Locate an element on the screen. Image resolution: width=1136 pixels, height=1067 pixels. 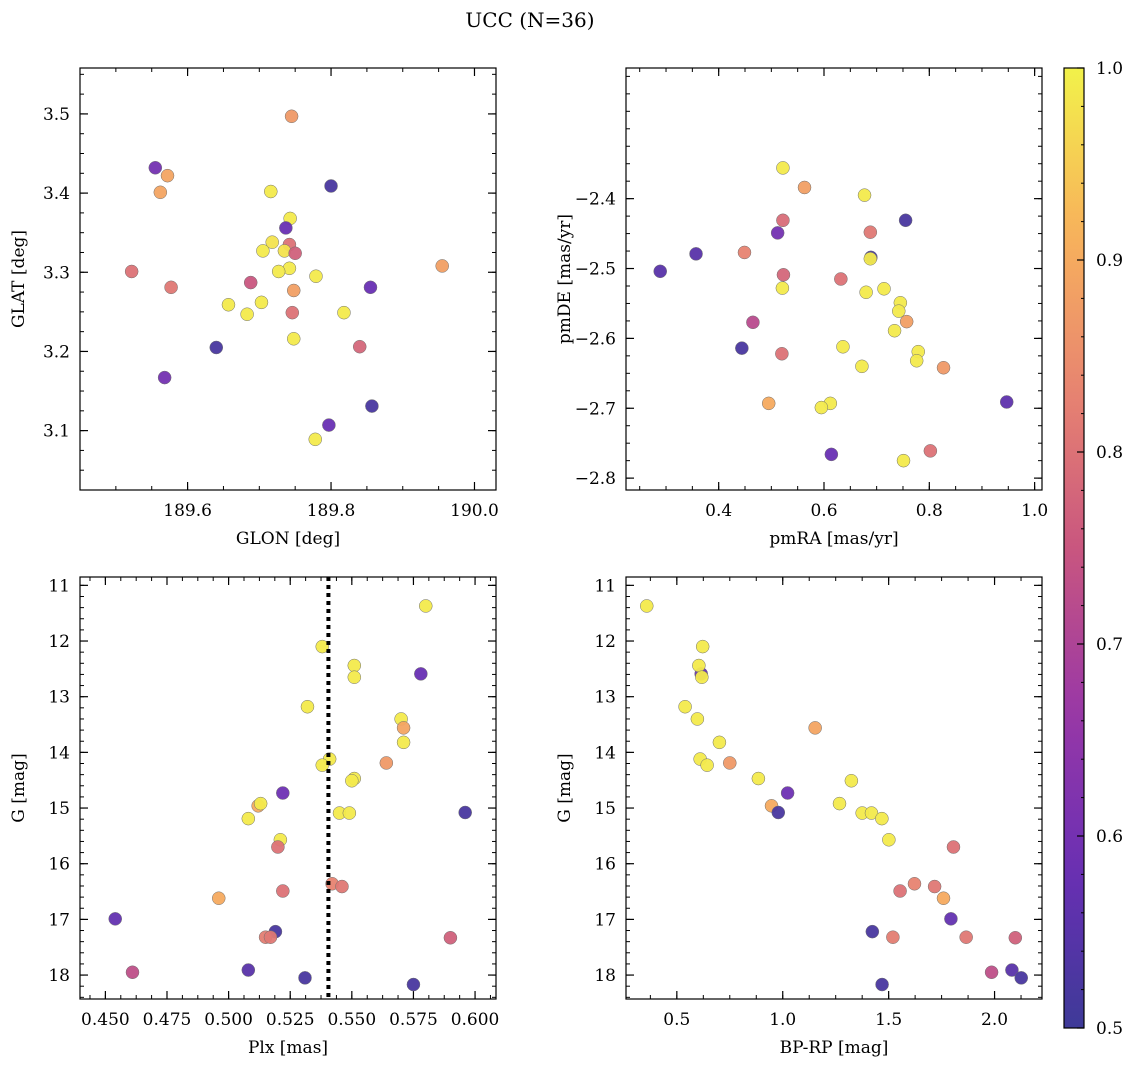
x-tick-label: 190.0 is located at coordinates (474, 511).